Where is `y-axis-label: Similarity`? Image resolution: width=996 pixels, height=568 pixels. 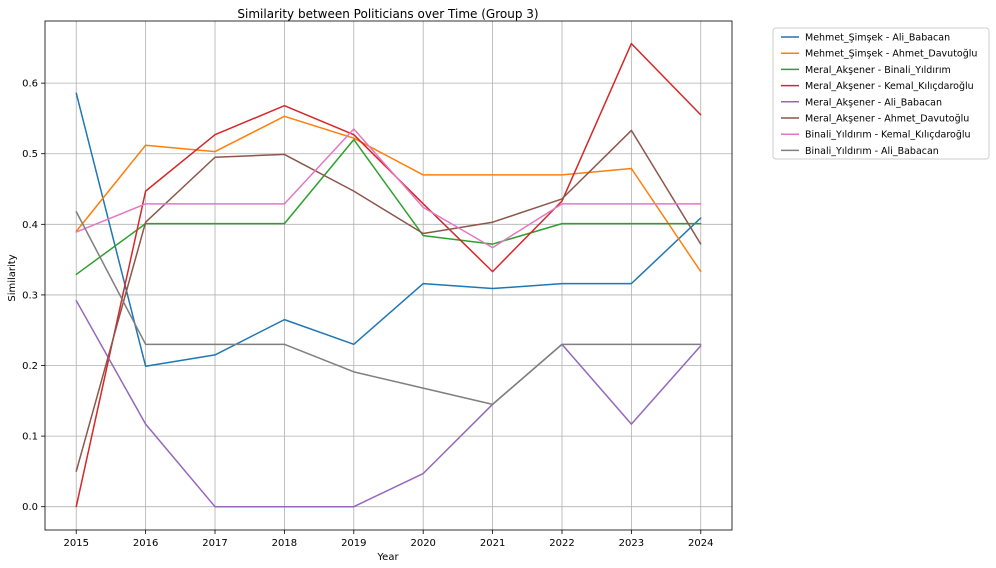 y-axis-label: Similarity is located at coordinates (12, 277).